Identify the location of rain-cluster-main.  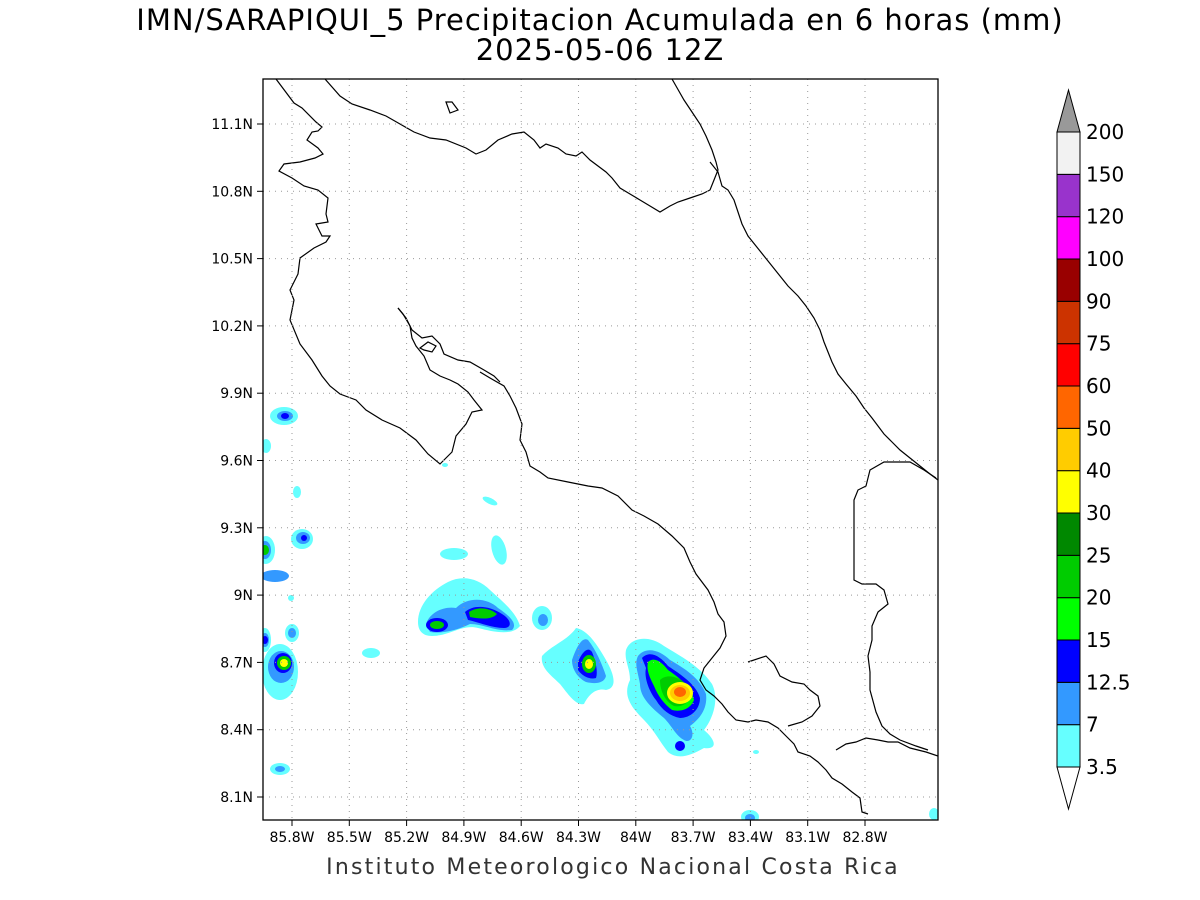
(670, 697).